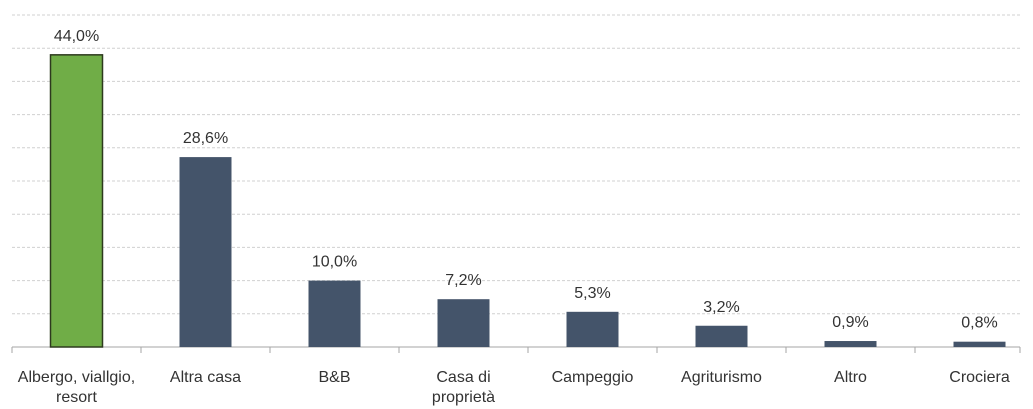  I want to click on value-label: 28,6%, so click(205, 138).